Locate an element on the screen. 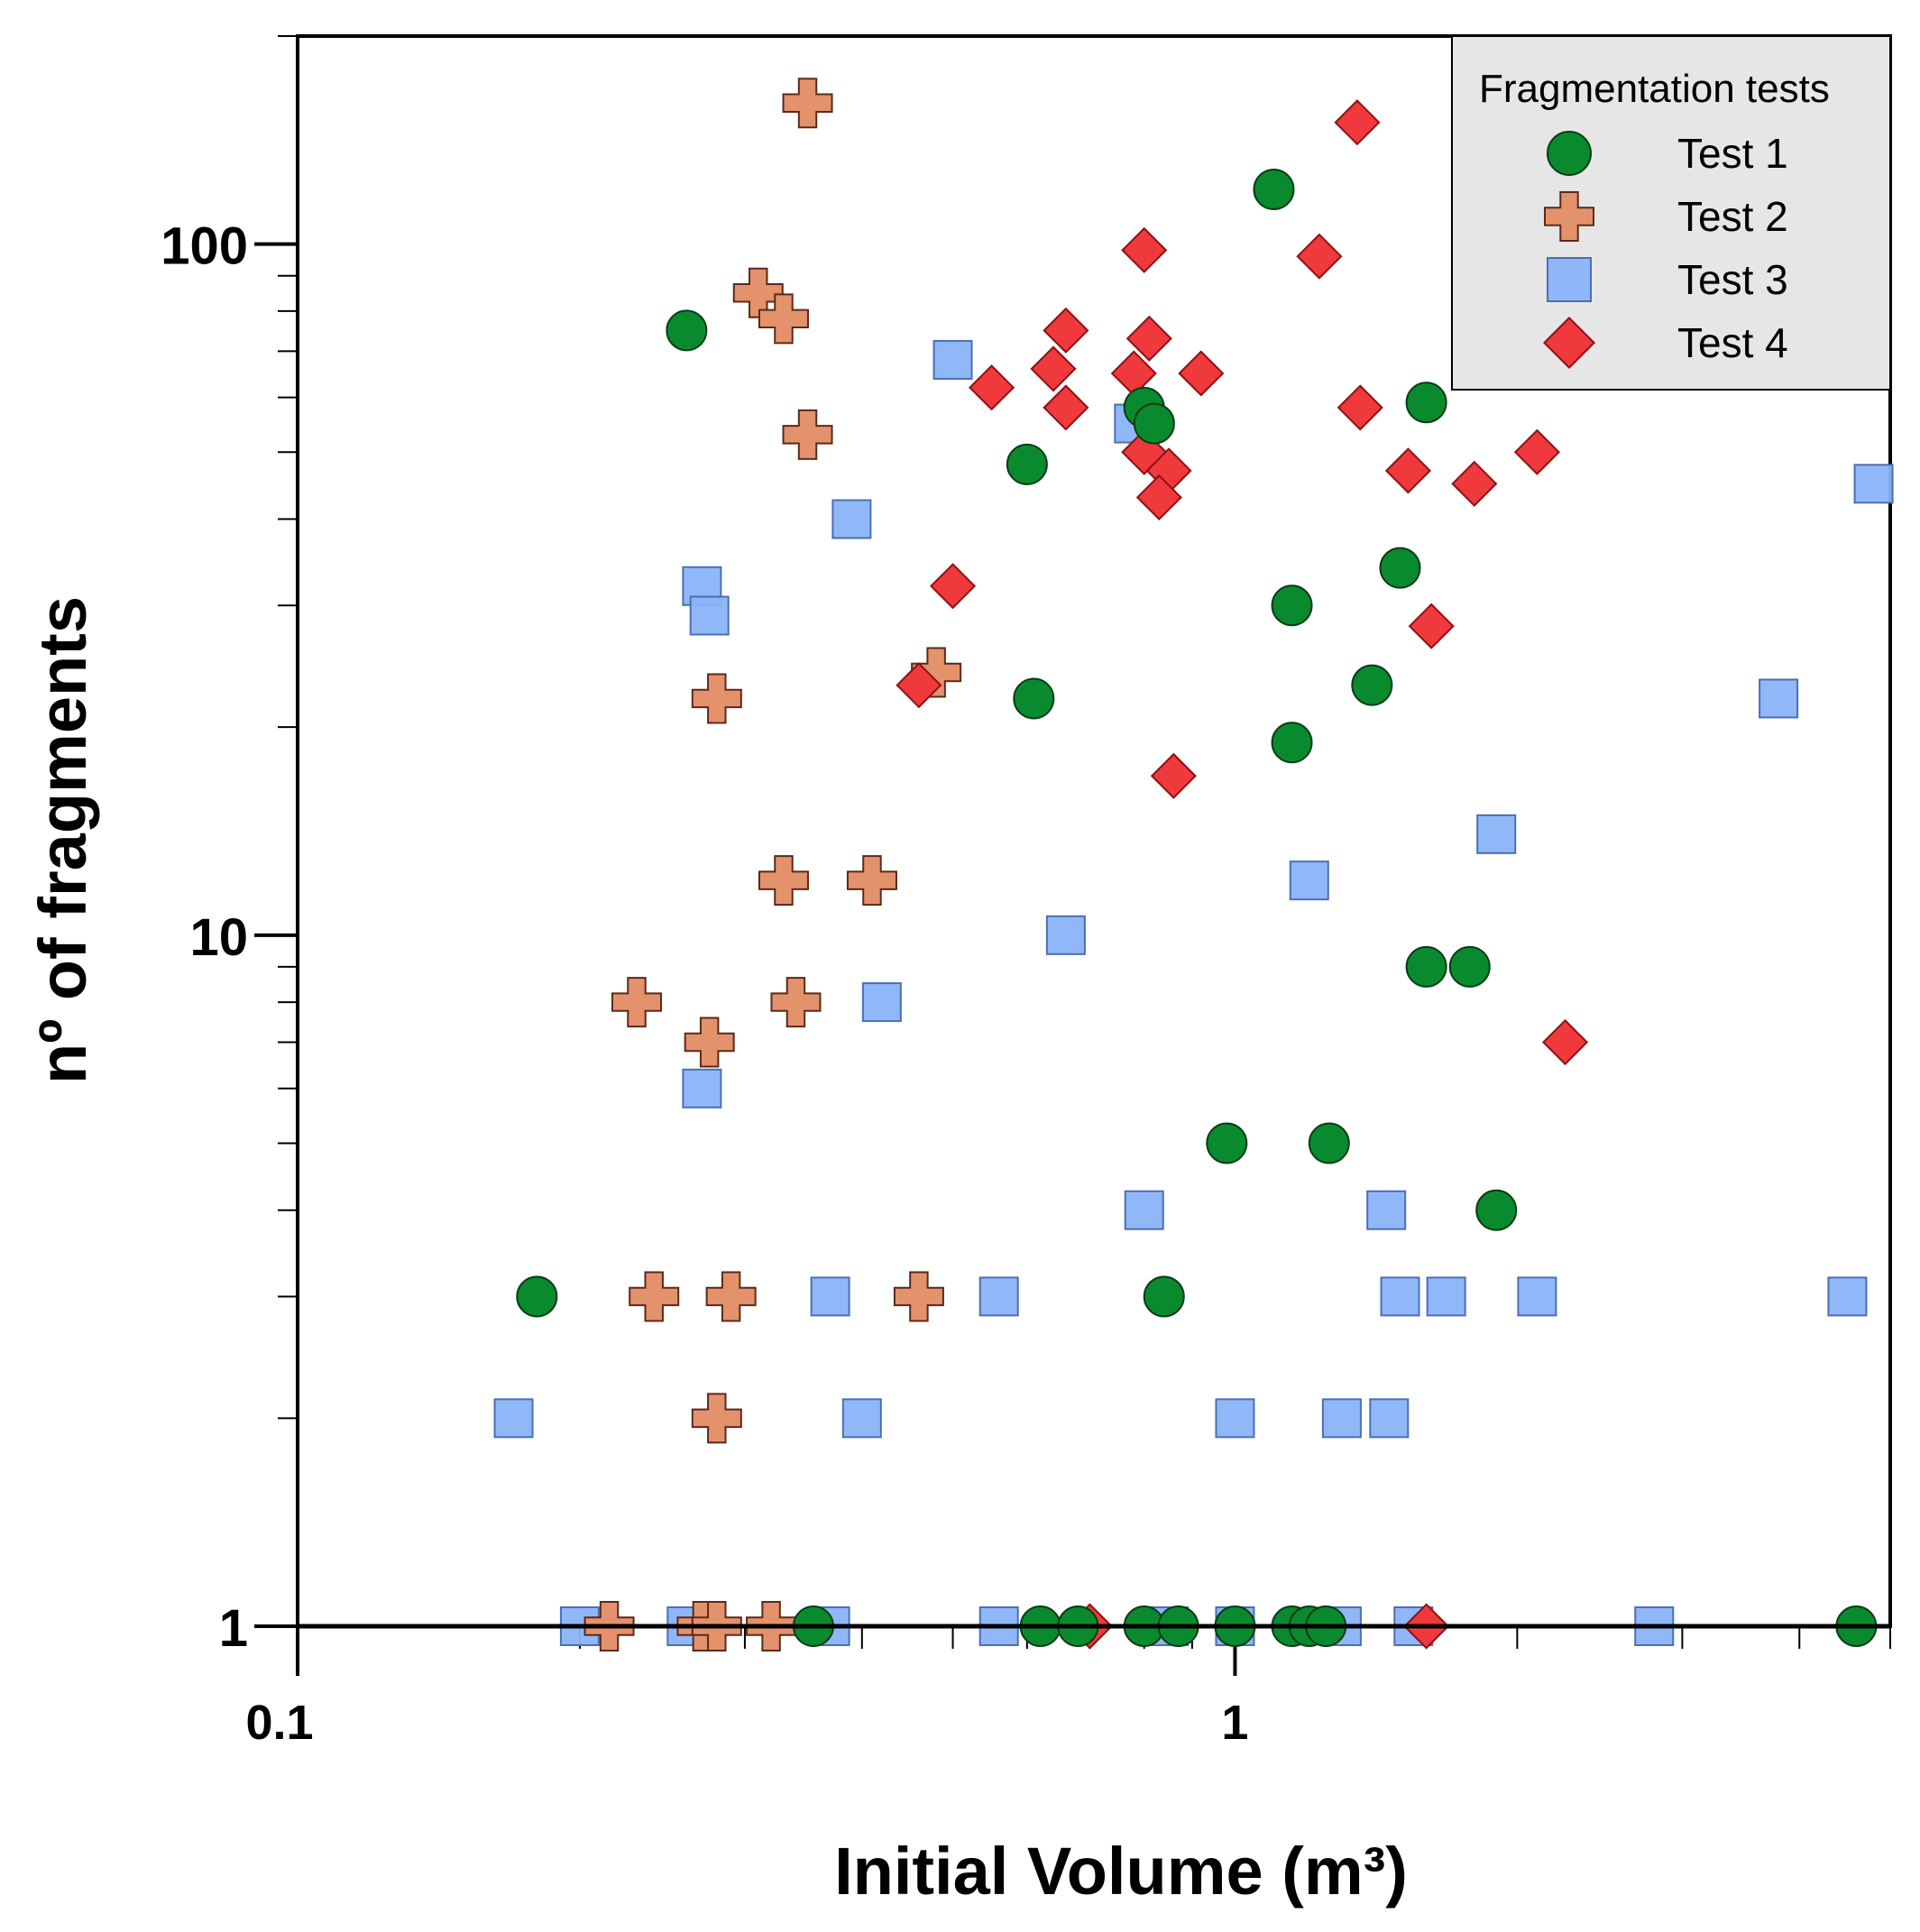 The width and height of the screenshot is (1920, 1932). legend-label: Test 2 is located at coordinates (1732, 217).